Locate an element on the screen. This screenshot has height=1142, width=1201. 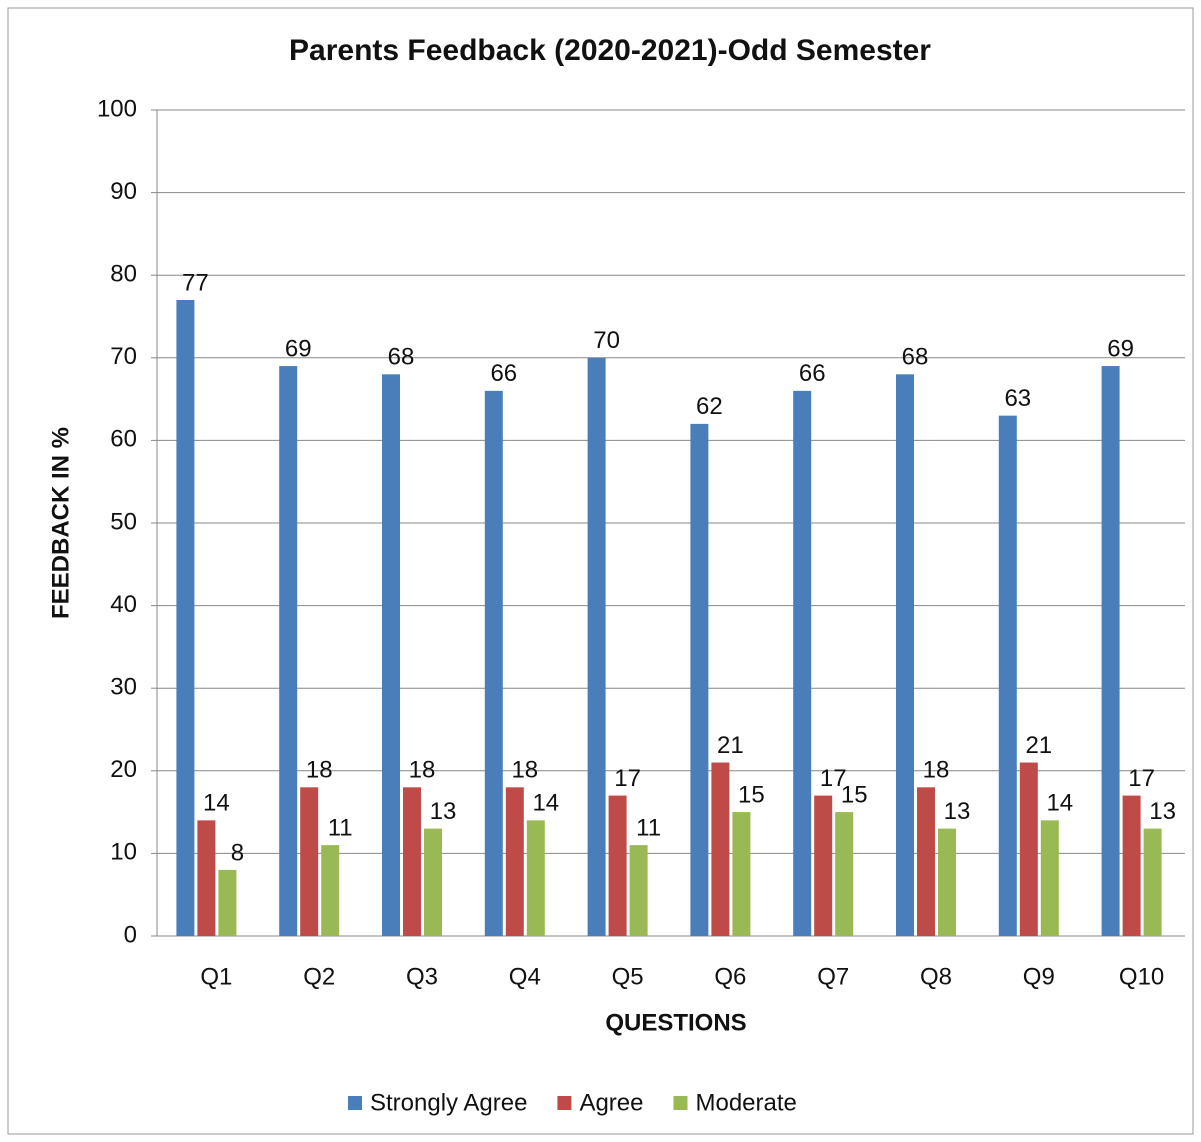
y-tick-label: 60 is located at coordinates (123, 439).